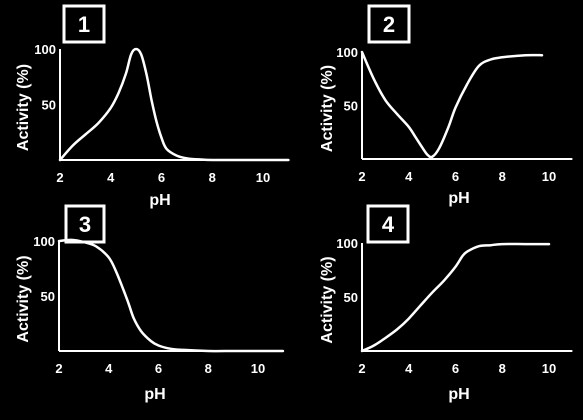  I want to click on panel-number-label: 4, so click(388, 224).